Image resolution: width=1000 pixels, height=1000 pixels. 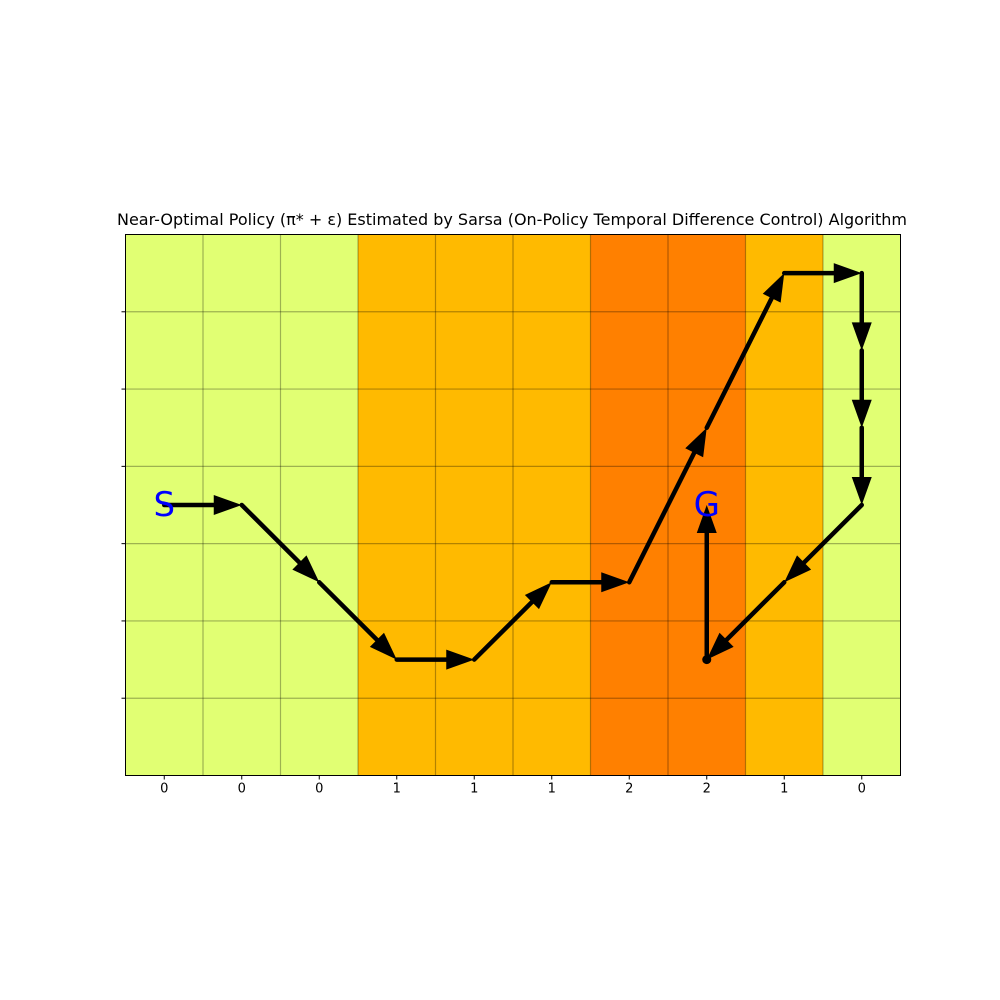 I want to click on start-marker: S, so click(x=164, y=505).